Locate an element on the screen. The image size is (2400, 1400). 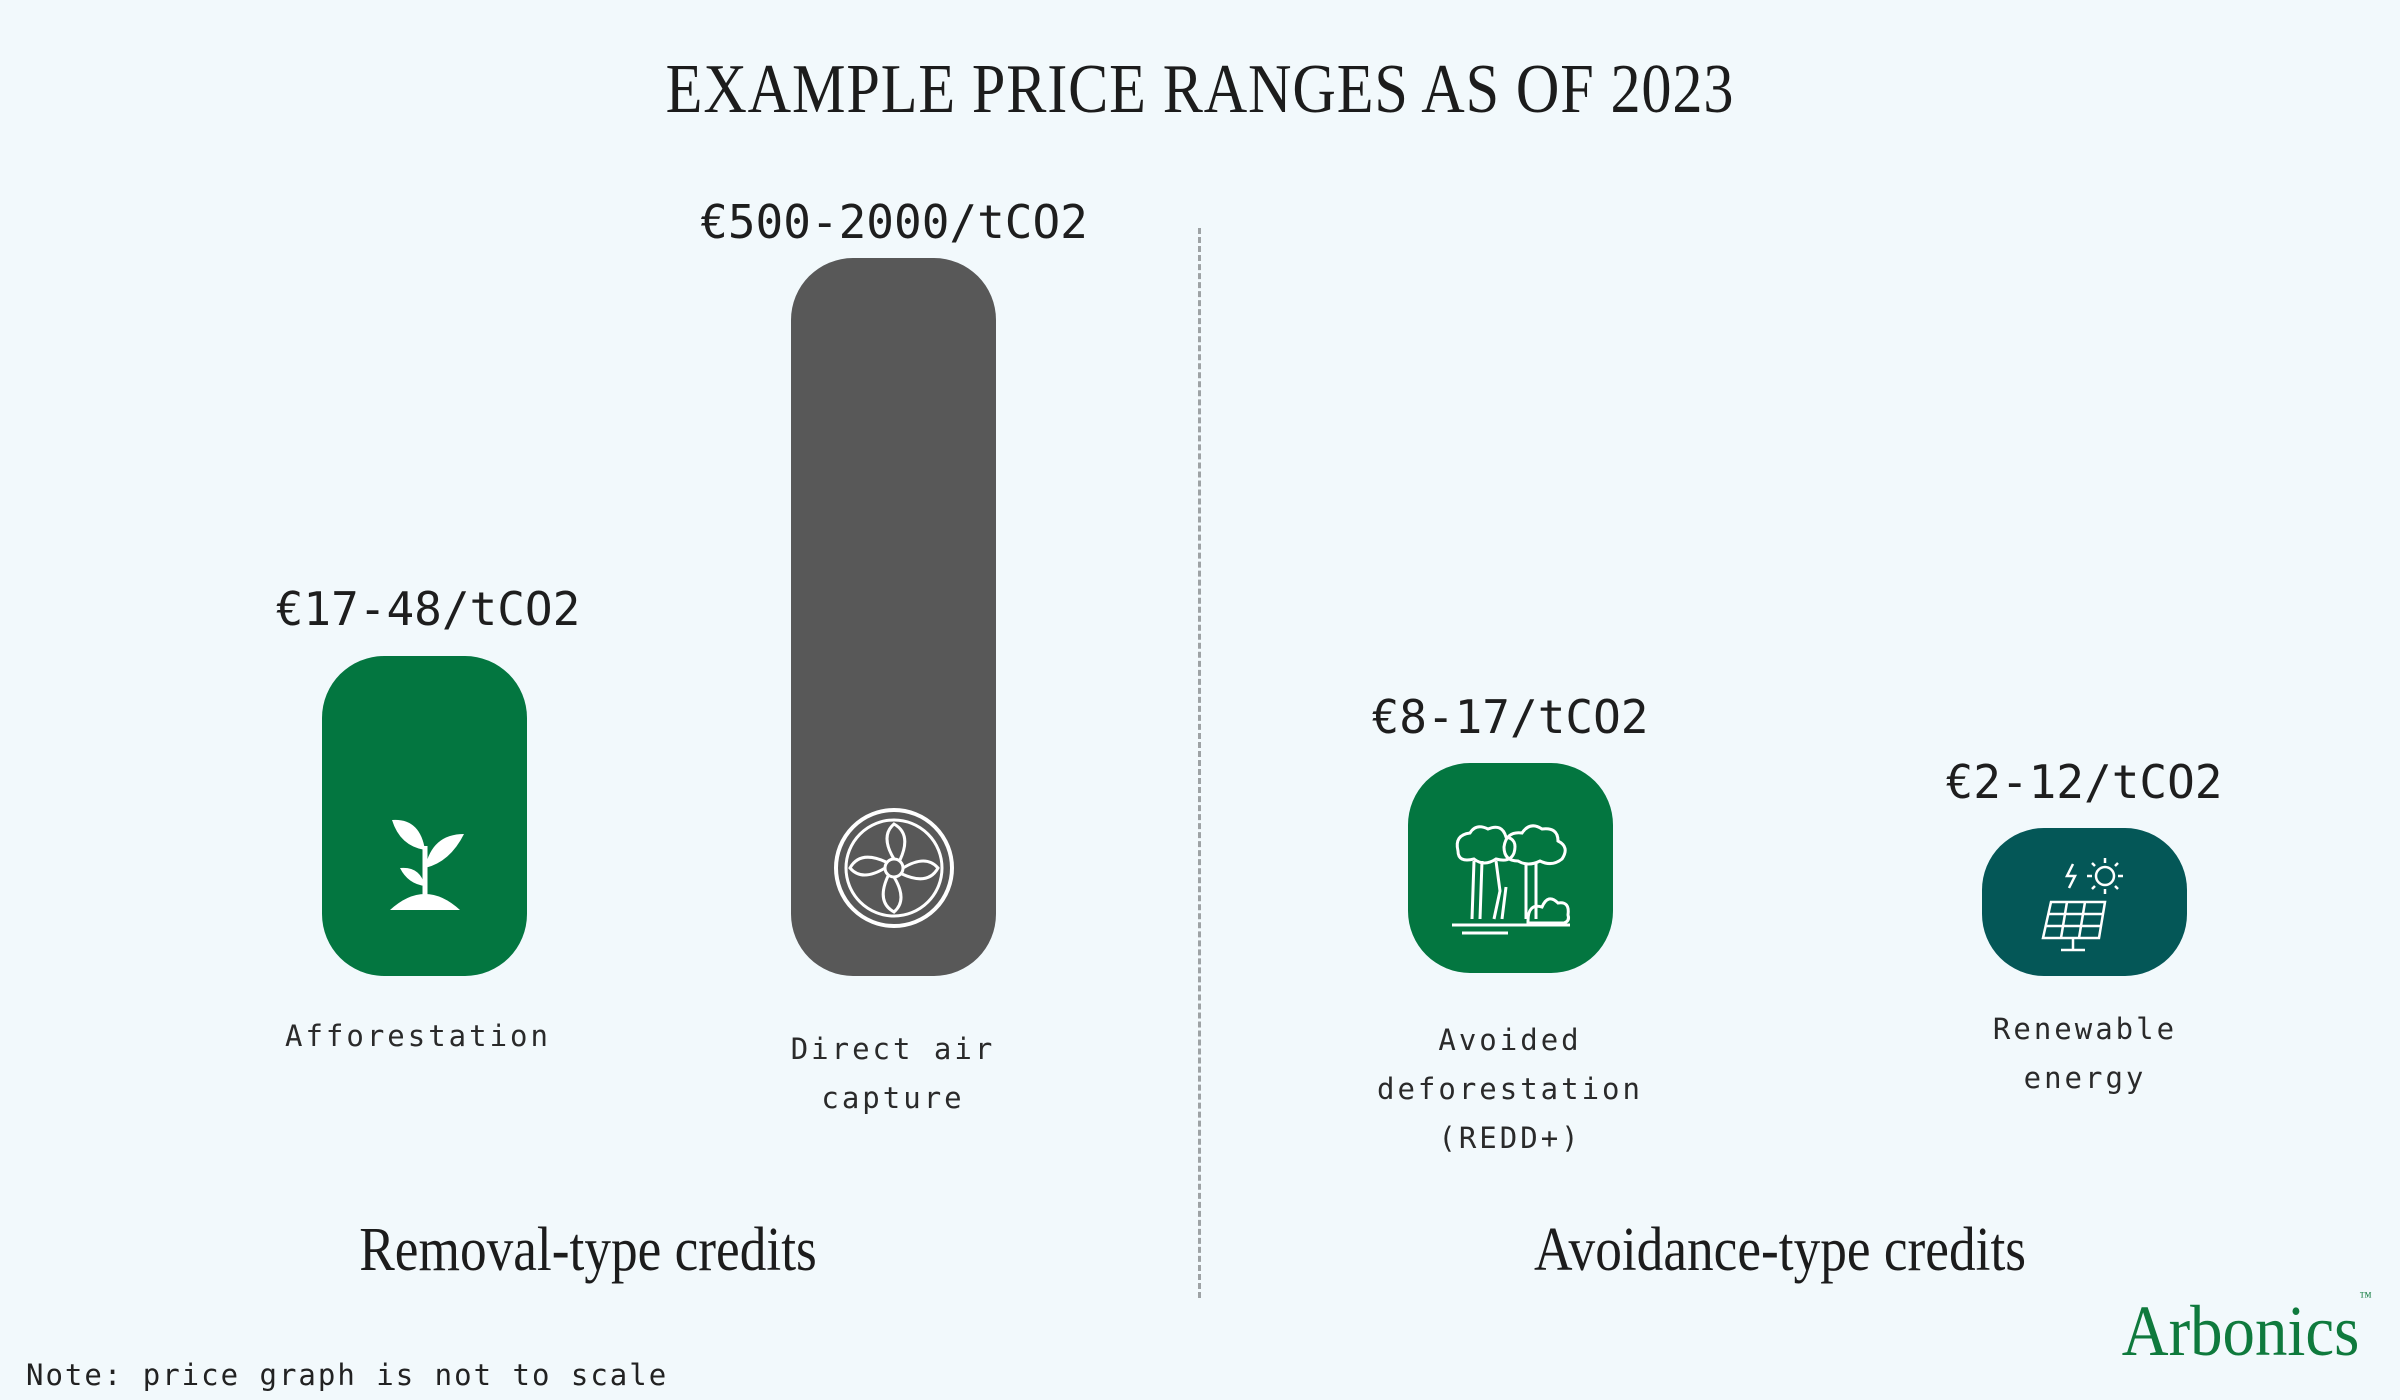
price-label-direct-air-capture: €500-2000/tCO2 is located at coordinates (894, 222).